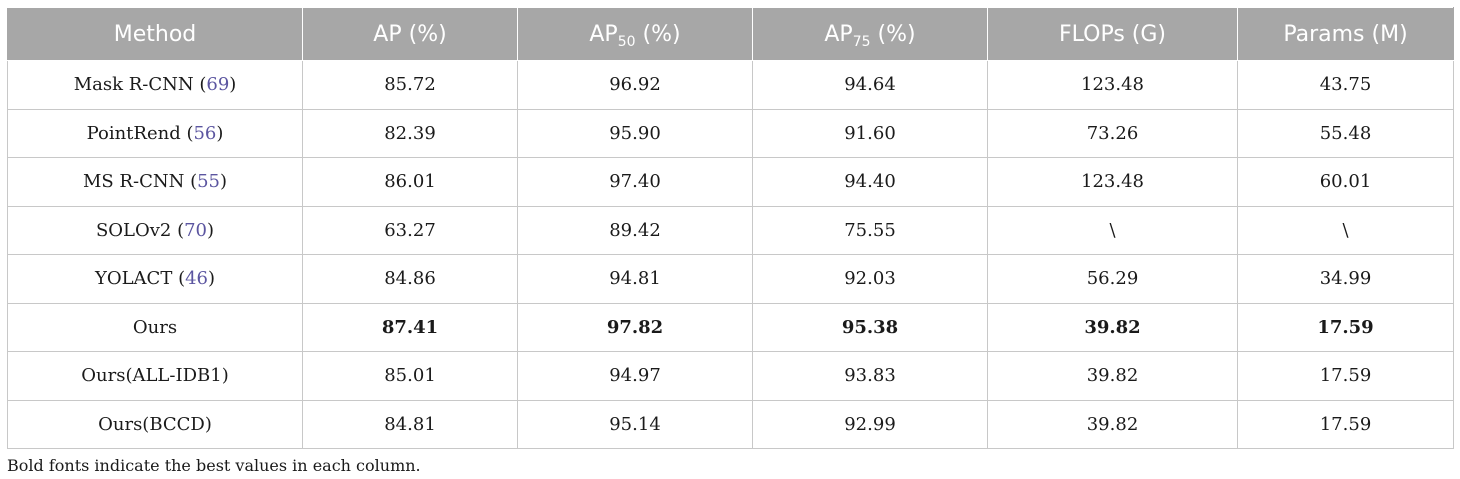 The height and width of the screenshot is (479, 1460). I want to click on method-name: Mask R-CNN, so click(133, 85).